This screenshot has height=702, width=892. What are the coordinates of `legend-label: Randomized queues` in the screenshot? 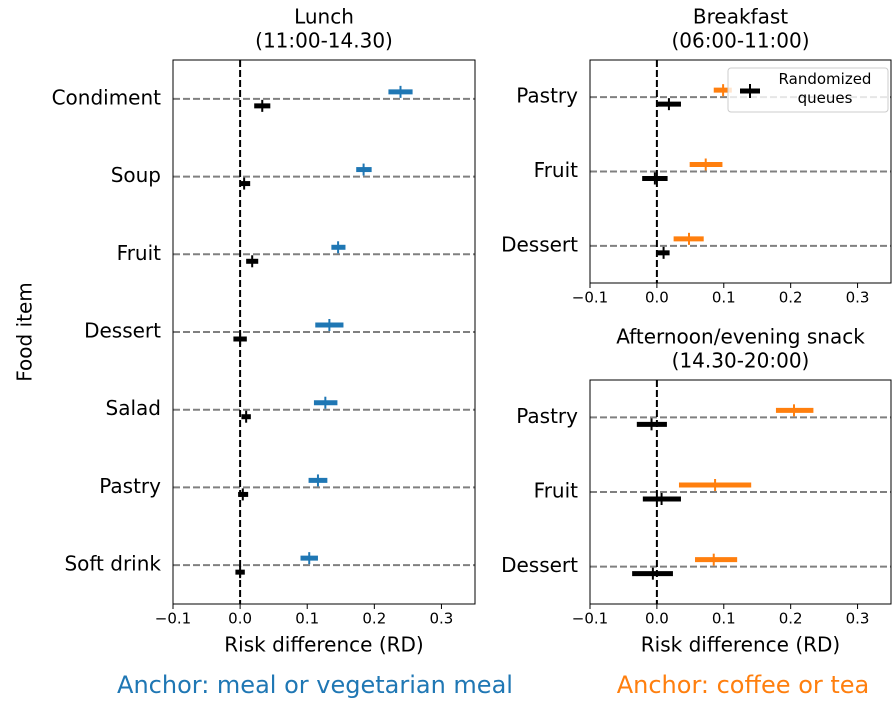 It's located at (825, 88).